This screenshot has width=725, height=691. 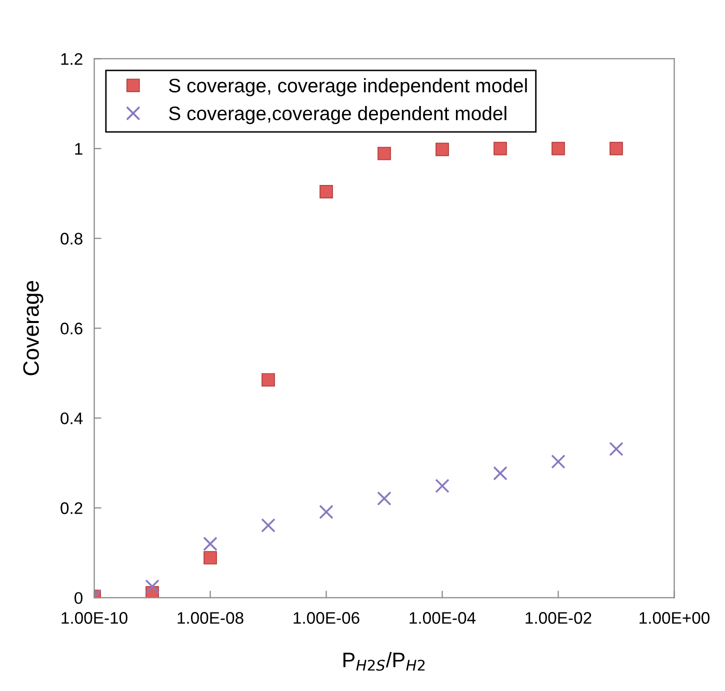 I want to click on x-tick-label: 1.00E+00, so click(x=675, y=618).